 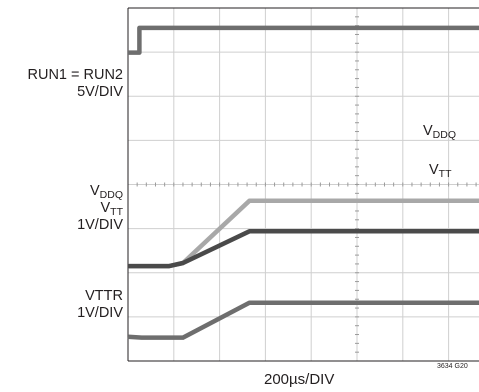 I want to click on vtt-left-label: VTT, so click(x=112, y=209).